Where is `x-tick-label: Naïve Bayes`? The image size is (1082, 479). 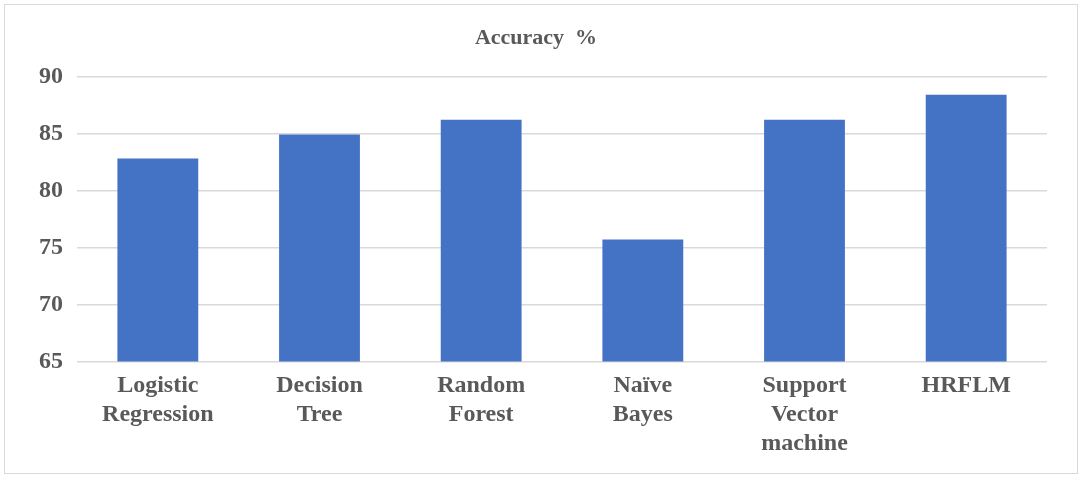
x-tick-label: Naïve Bayes is located at coordinates (642, 398).